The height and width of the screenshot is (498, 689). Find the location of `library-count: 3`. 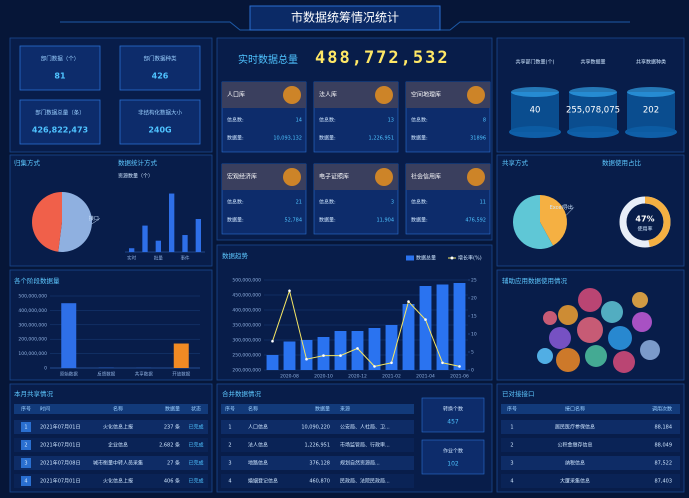

library-count: 3 is located at coordinates (392, 203).